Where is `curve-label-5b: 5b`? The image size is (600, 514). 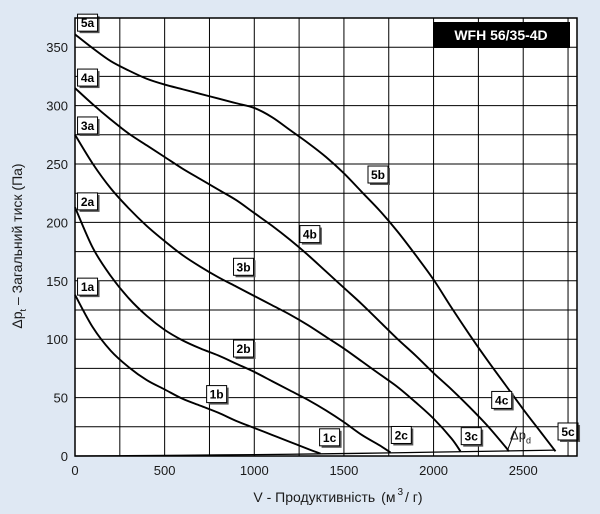 curve-label-5b: 5b is located at coordinates (378, 175).